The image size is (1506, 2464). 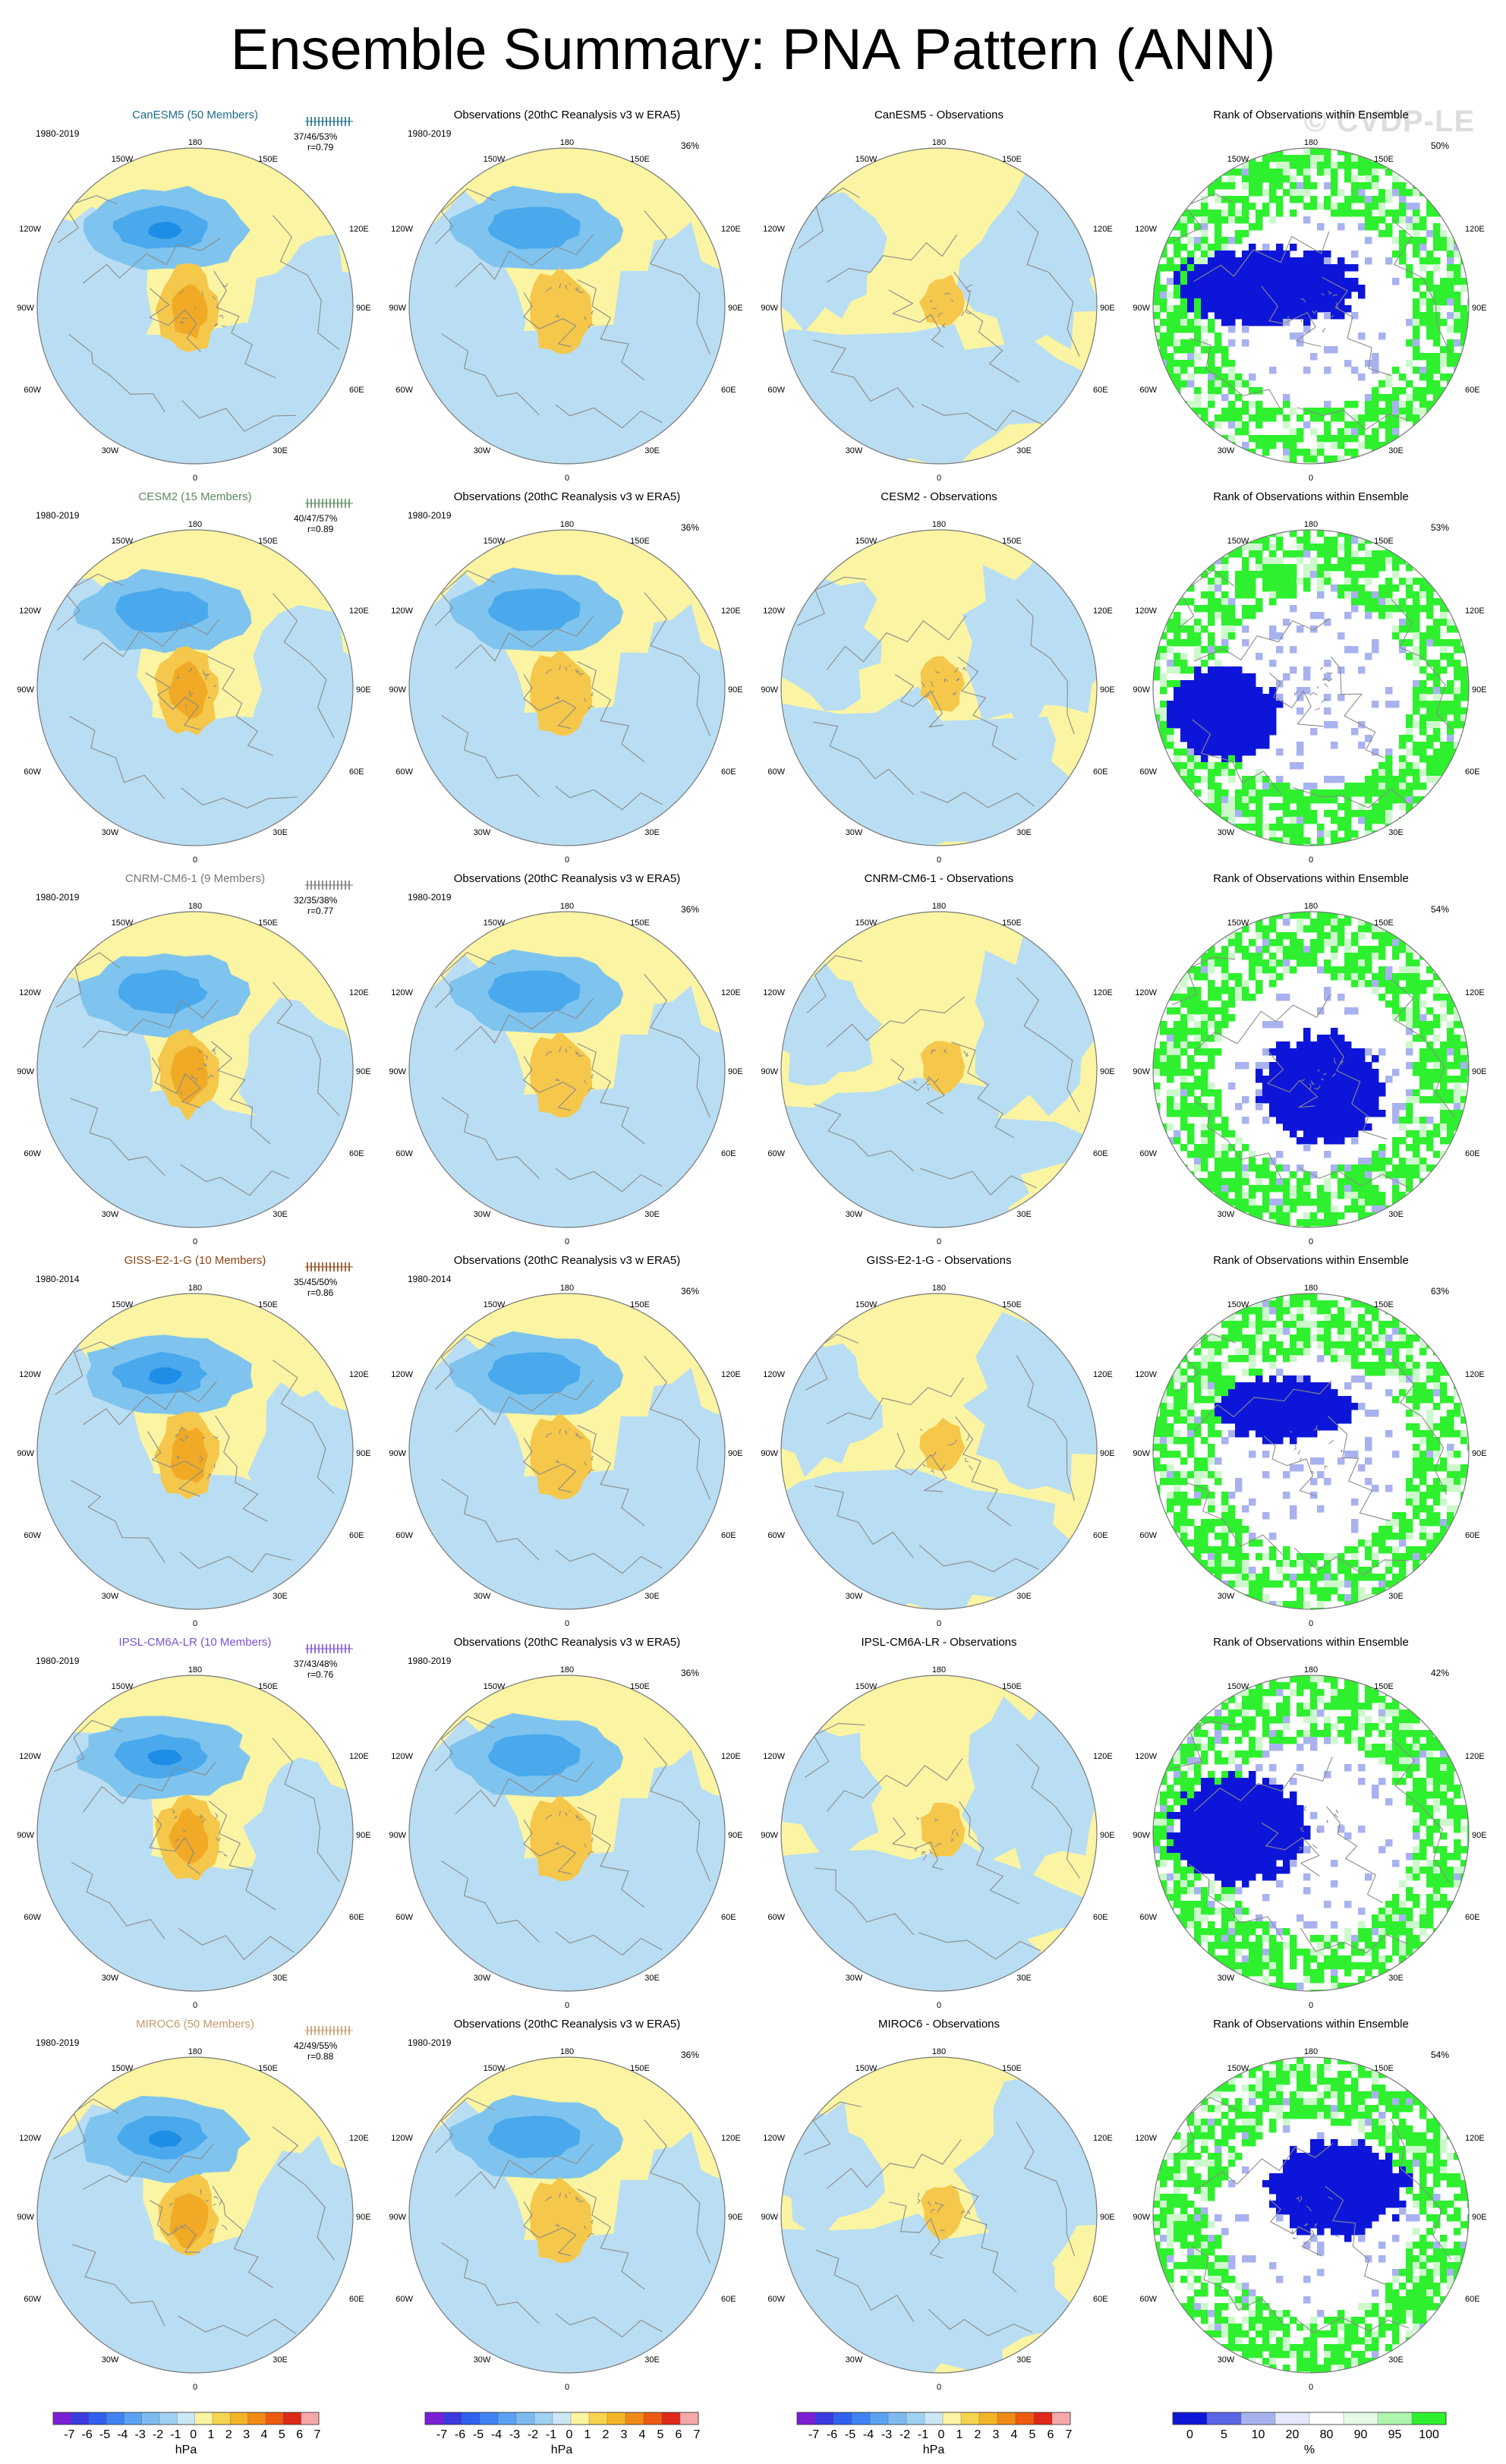 What do you see at coordinates (1311, 1642) in the screenshot?
I see `rank-title: Rank of Observations within Ensemble` at bounding box center [1311, 1642].